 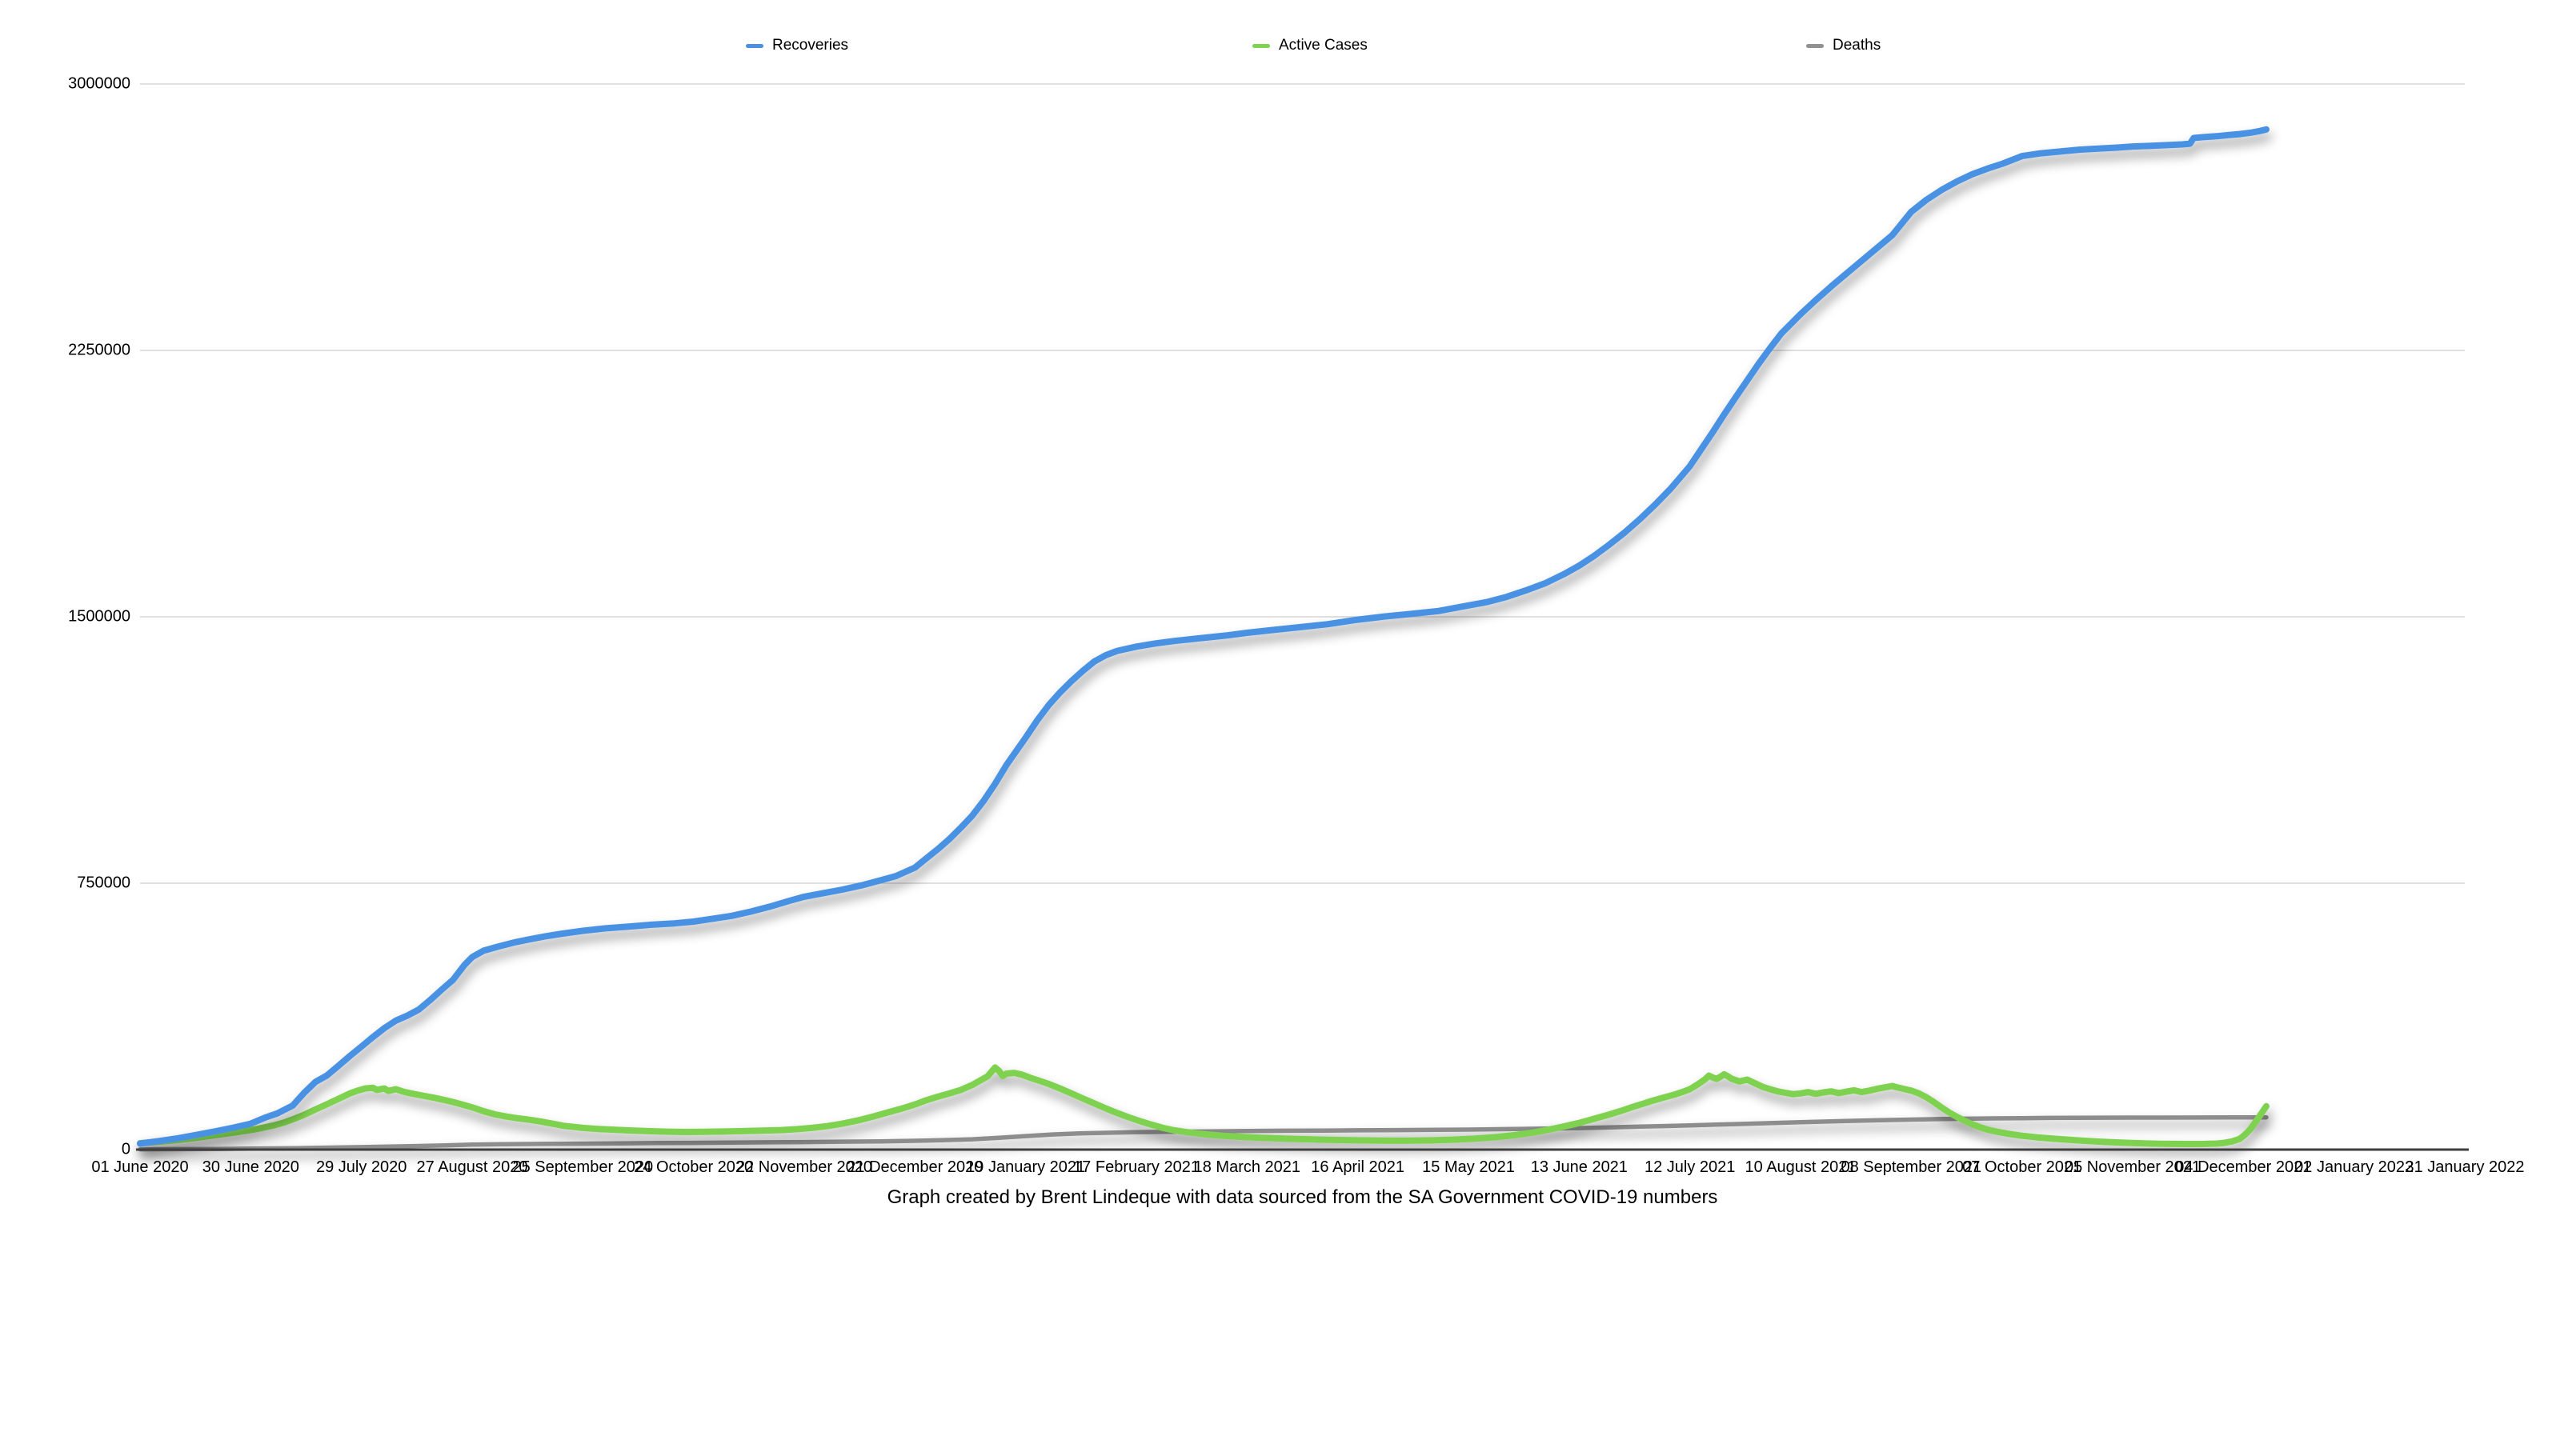 I want to click on y-tick-label: 1500000, so click(x=99, y=616).